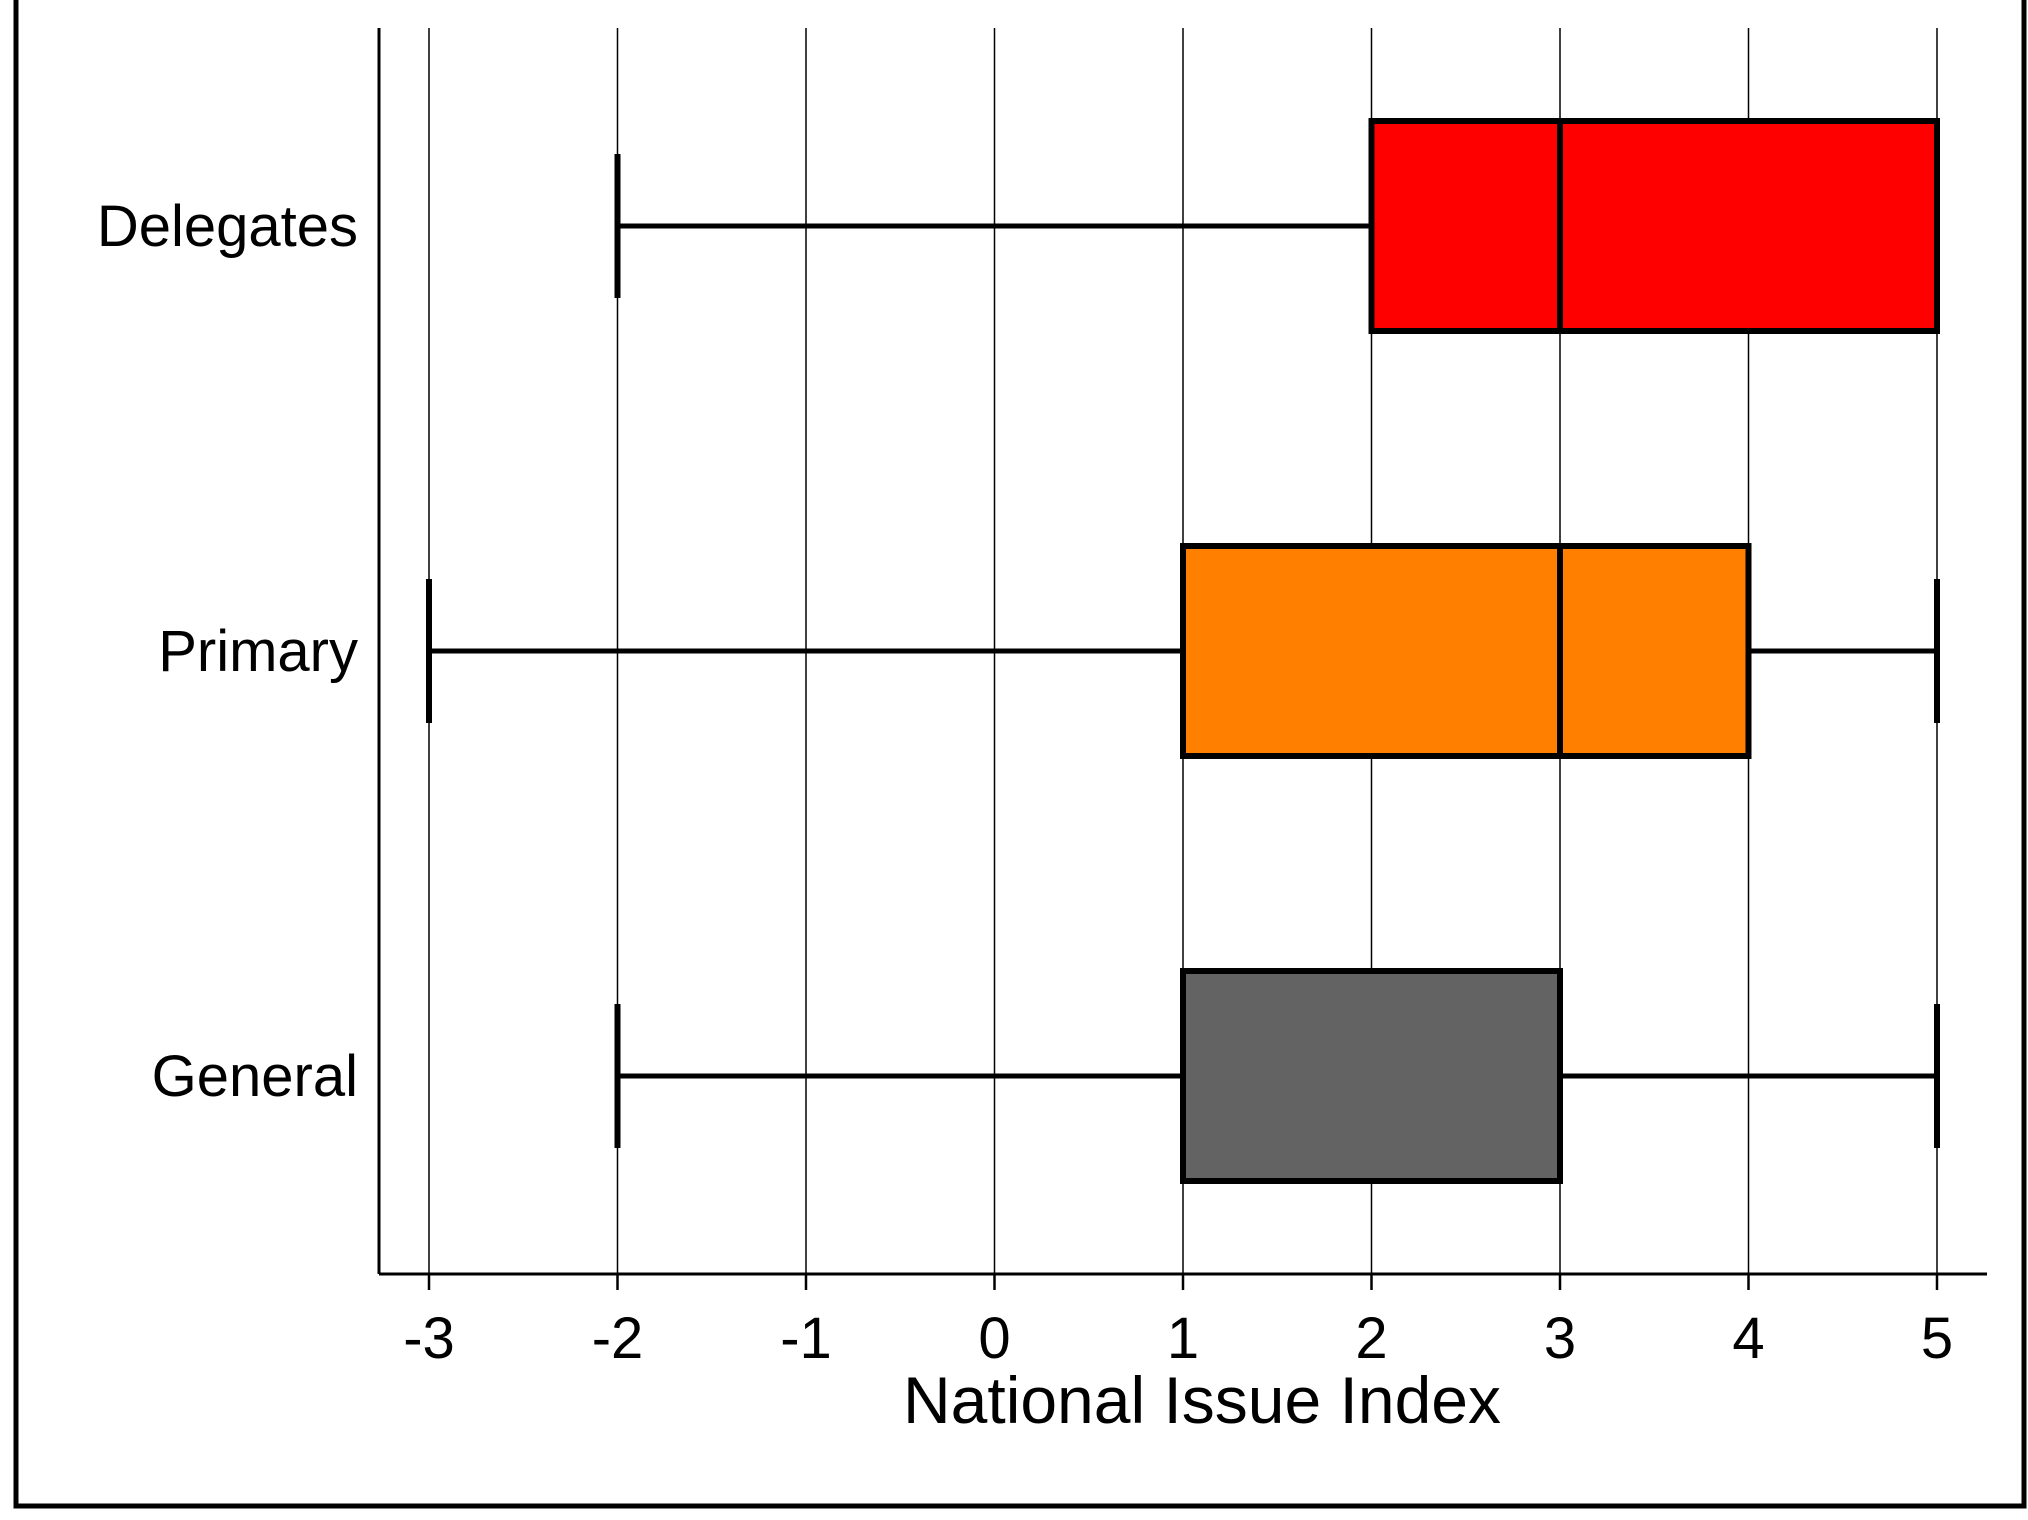 The height and width of the screenshot is (1520, 2028). I want to click on x-tick-label: 4, so click(1748, 1338).